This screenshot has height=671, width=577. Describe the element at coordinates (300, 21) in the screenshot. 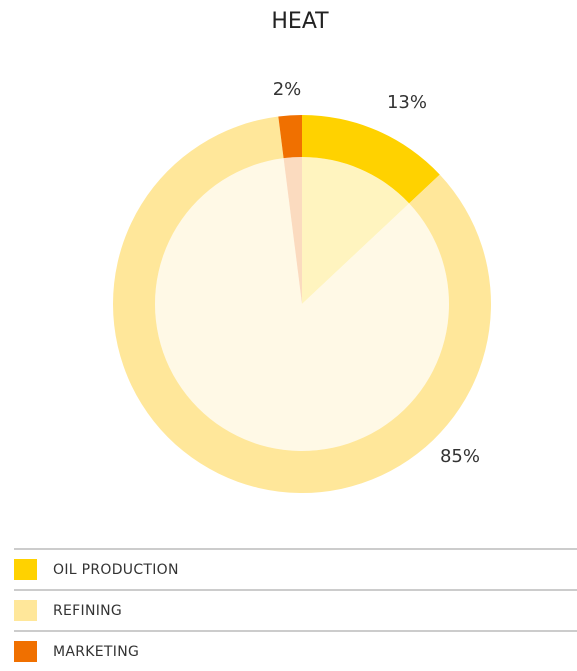

I see `chart-title: HEAT` at that location.